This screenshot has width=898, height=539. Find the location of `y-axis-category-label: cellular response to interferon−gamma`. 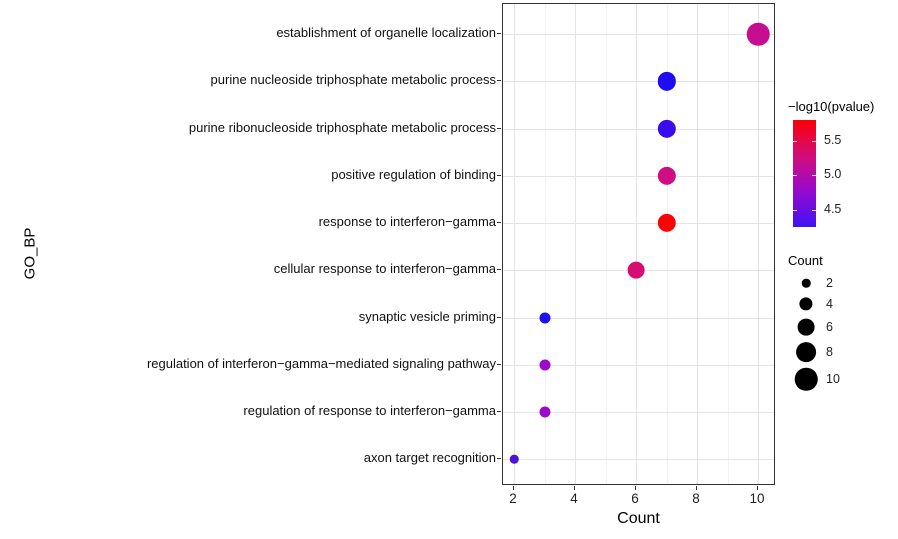

y-axis-category-label: cellular response to interferon−gamma is located at coordinates (384, 269).